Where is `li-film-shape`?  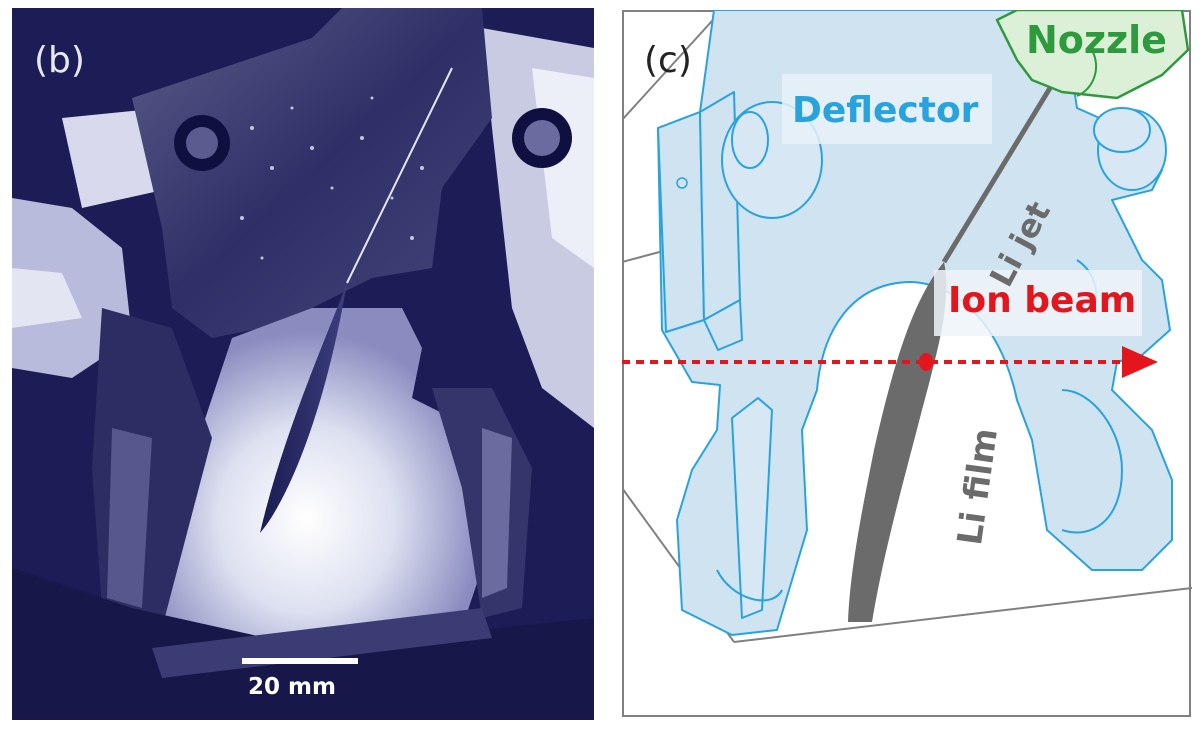
li-film-shape is located at coordinates (897, 442).